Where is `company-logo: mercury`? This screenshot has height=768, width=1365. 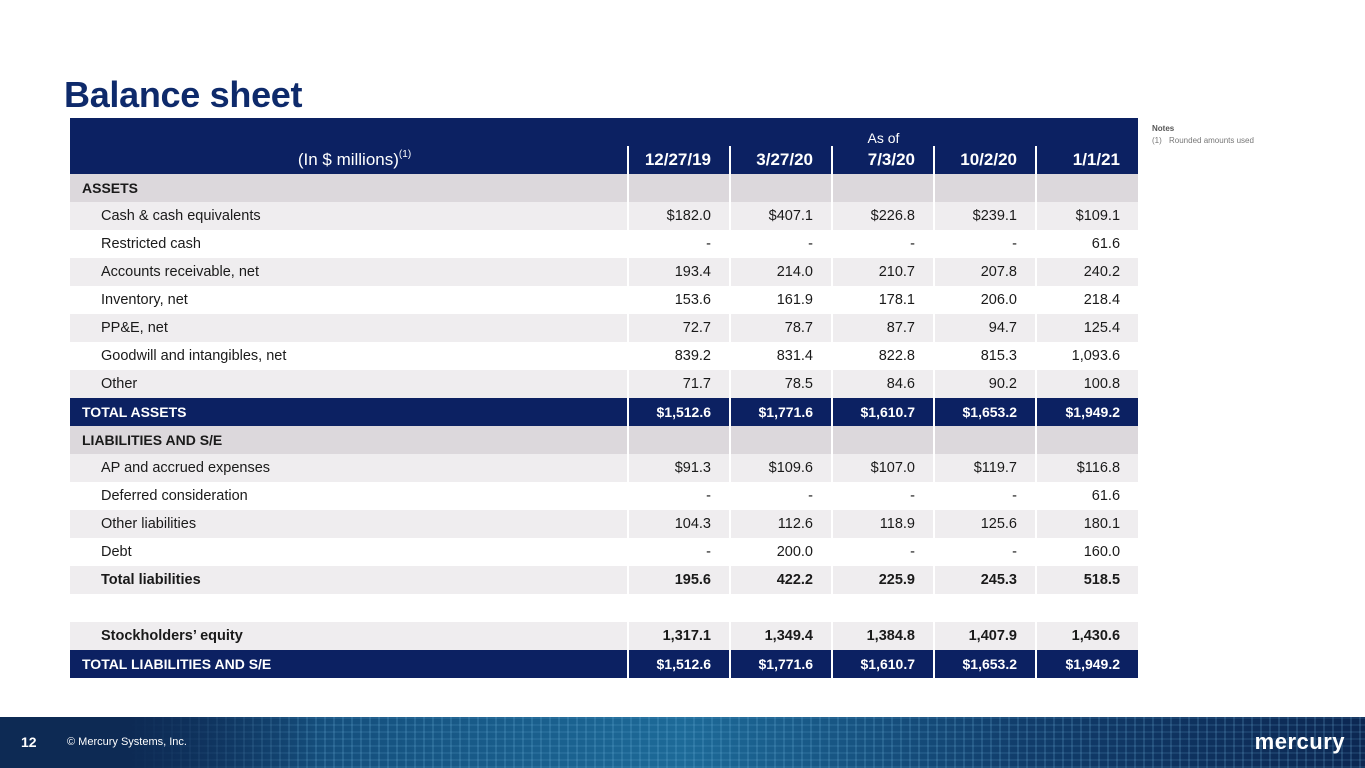 company-logo: mercury is located at coordinates (1299, 741).